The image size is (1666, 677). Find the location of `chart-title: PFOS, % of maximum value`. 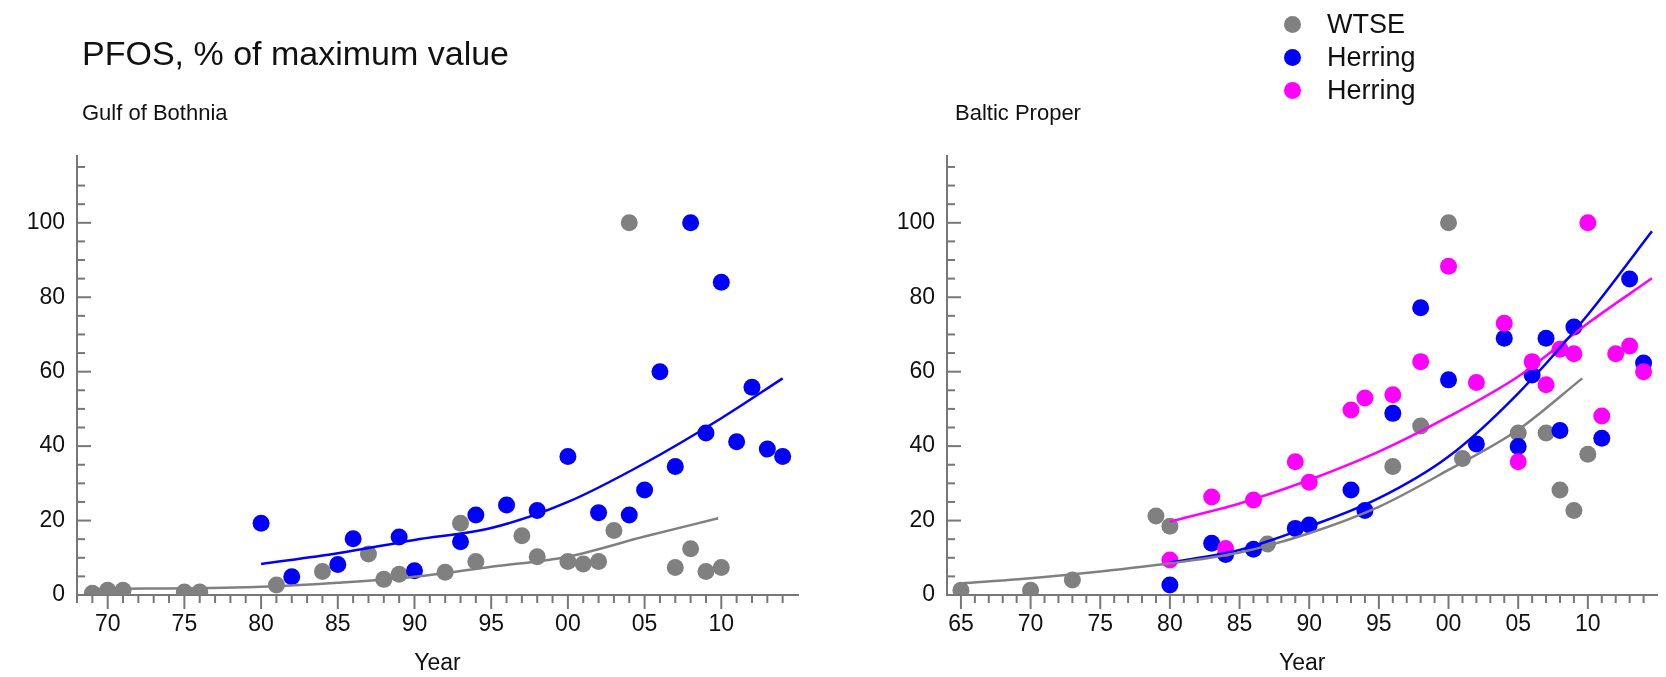

chart-title: PFOS, % of maximum value is located at coordinates (296, 53).